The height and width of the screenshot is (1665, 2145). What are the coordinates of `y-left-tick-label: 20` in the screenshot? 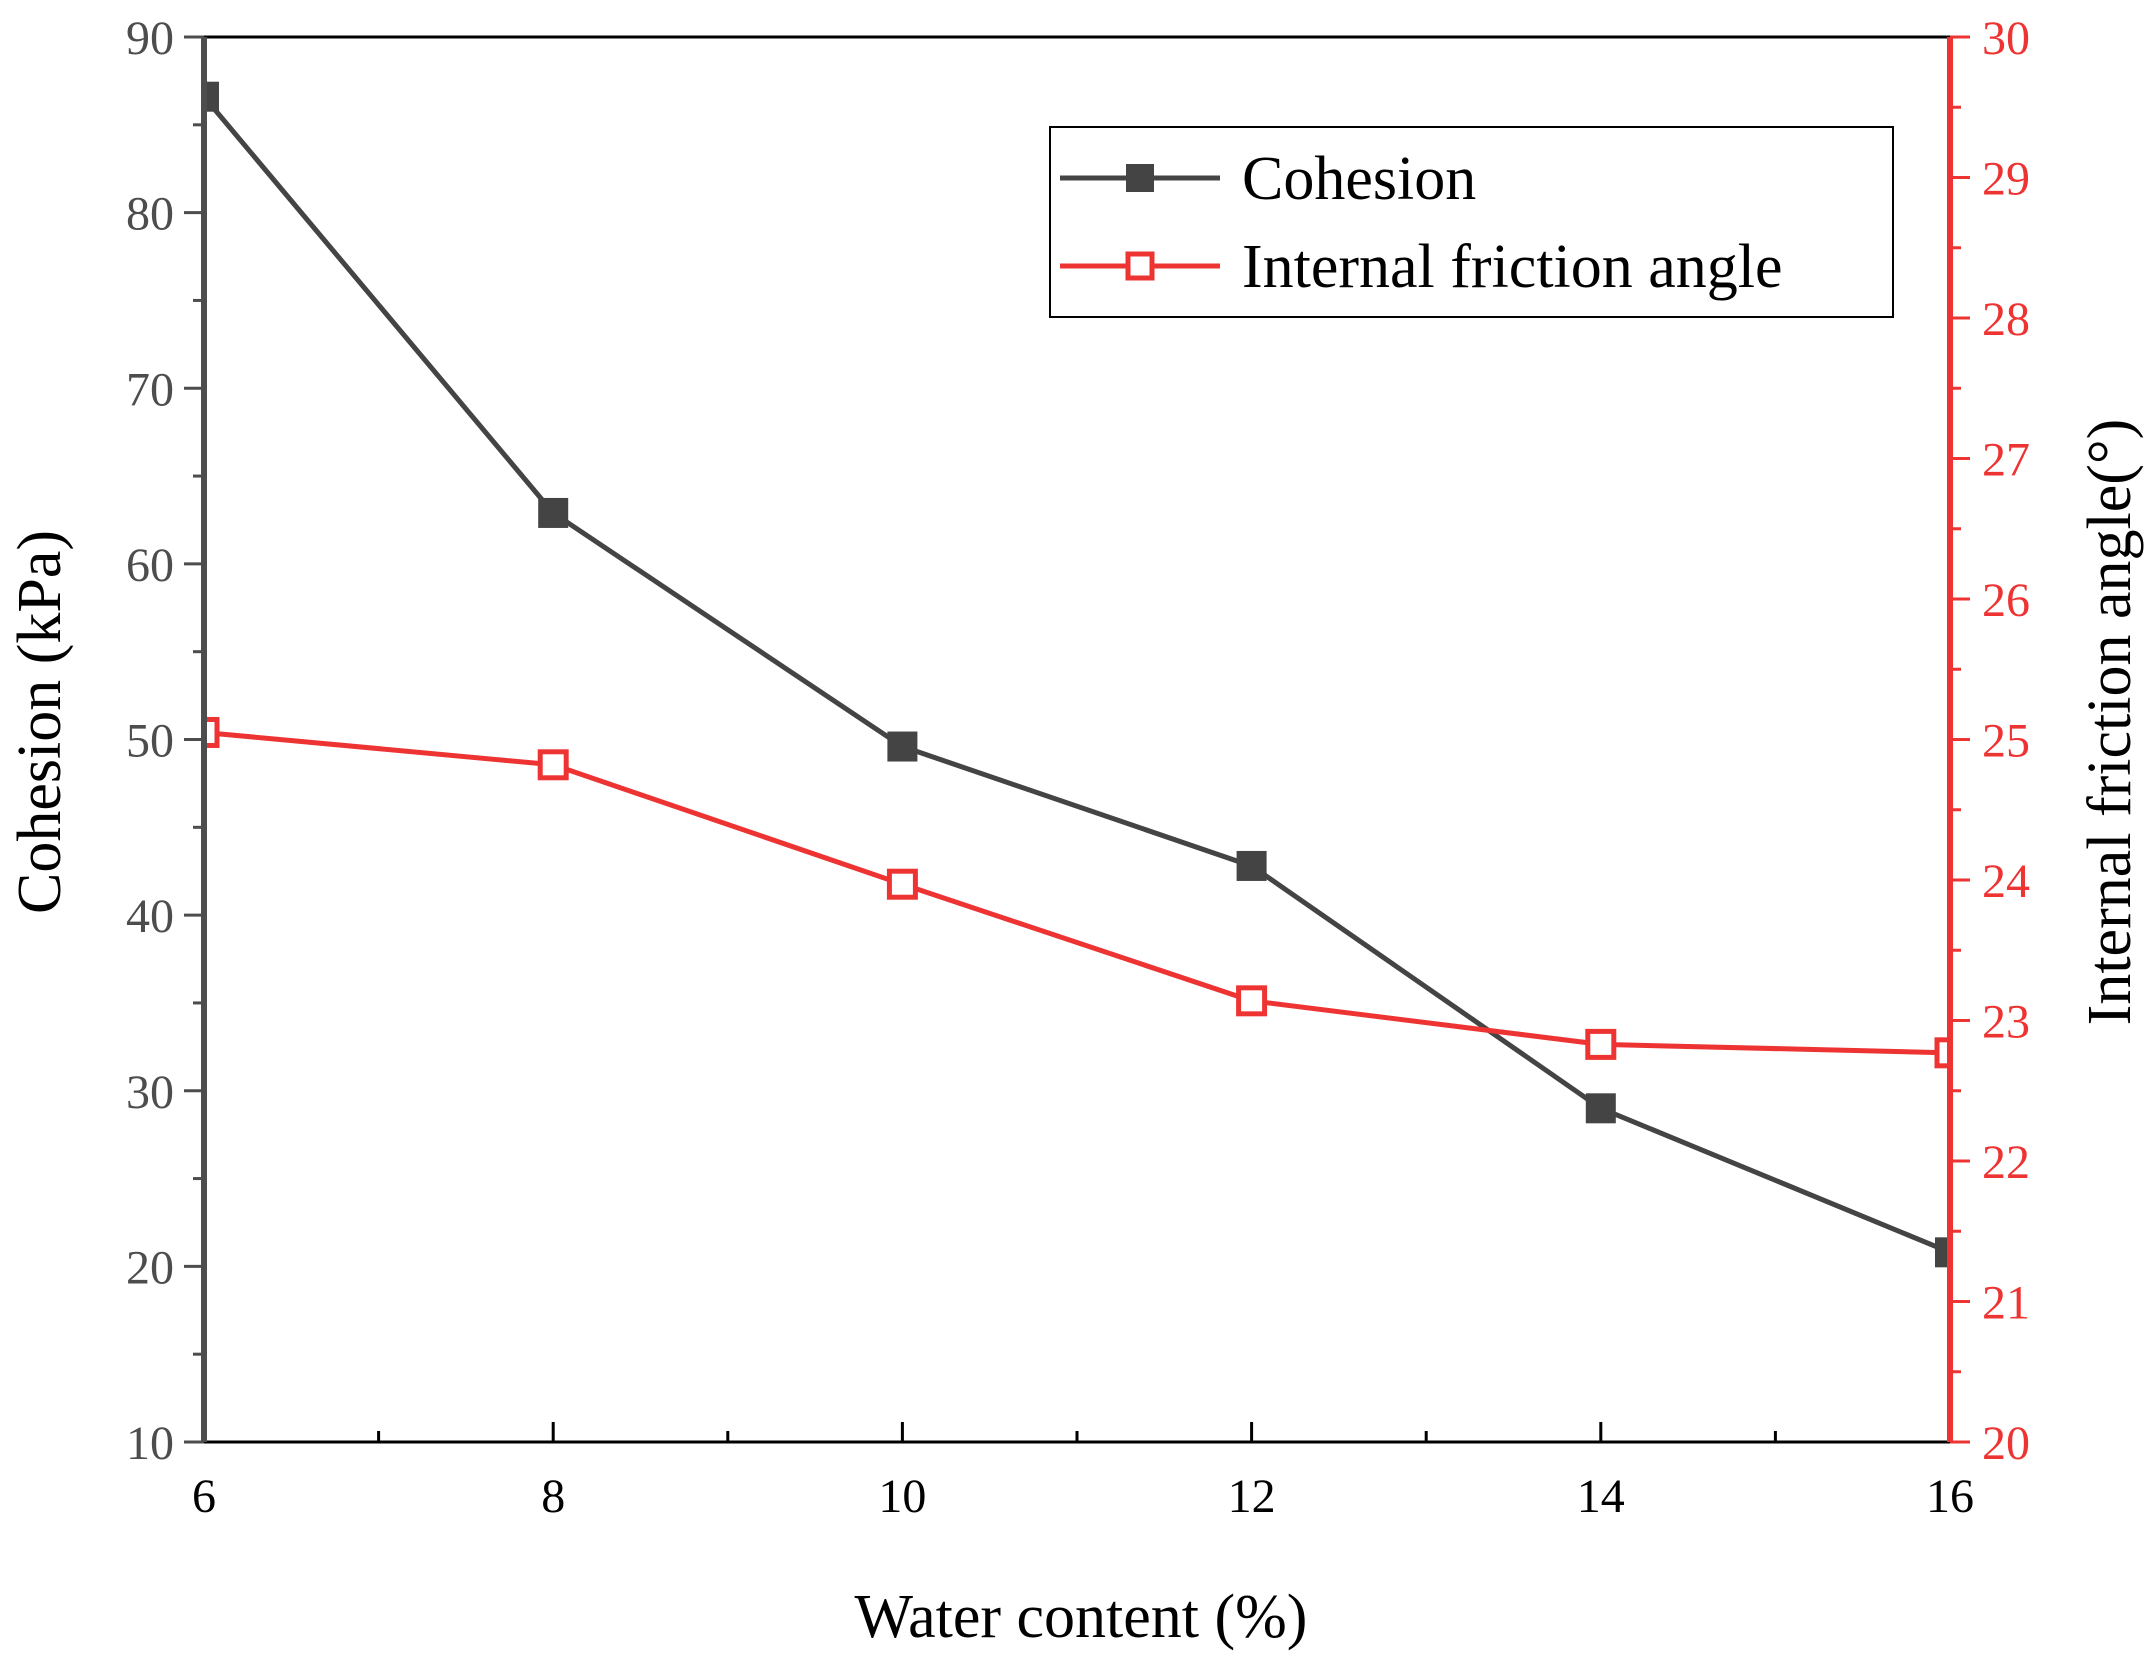 It's located at (150, 1267).